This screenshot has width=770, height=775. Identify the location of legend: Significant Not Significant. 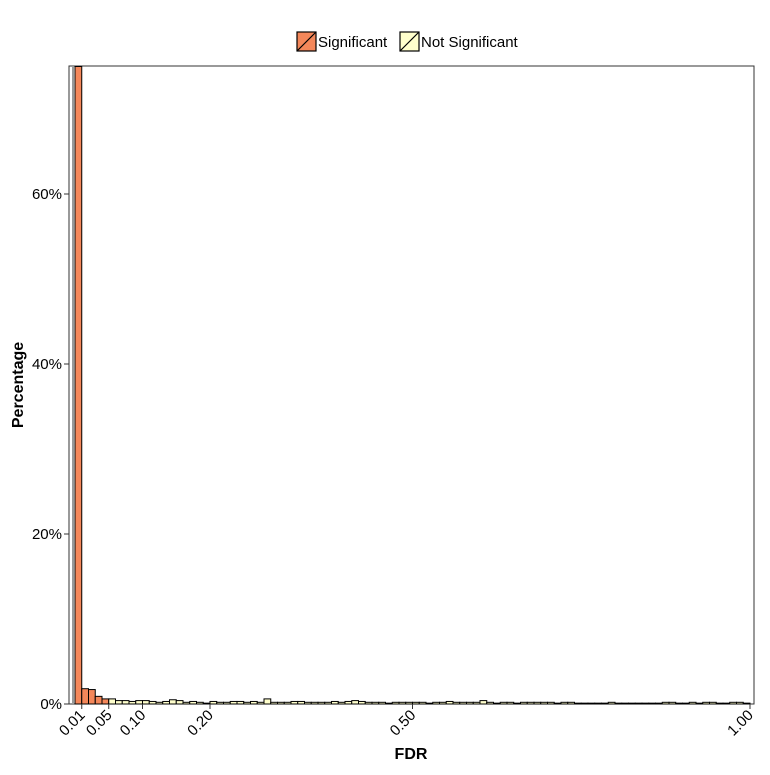
(407, 41).